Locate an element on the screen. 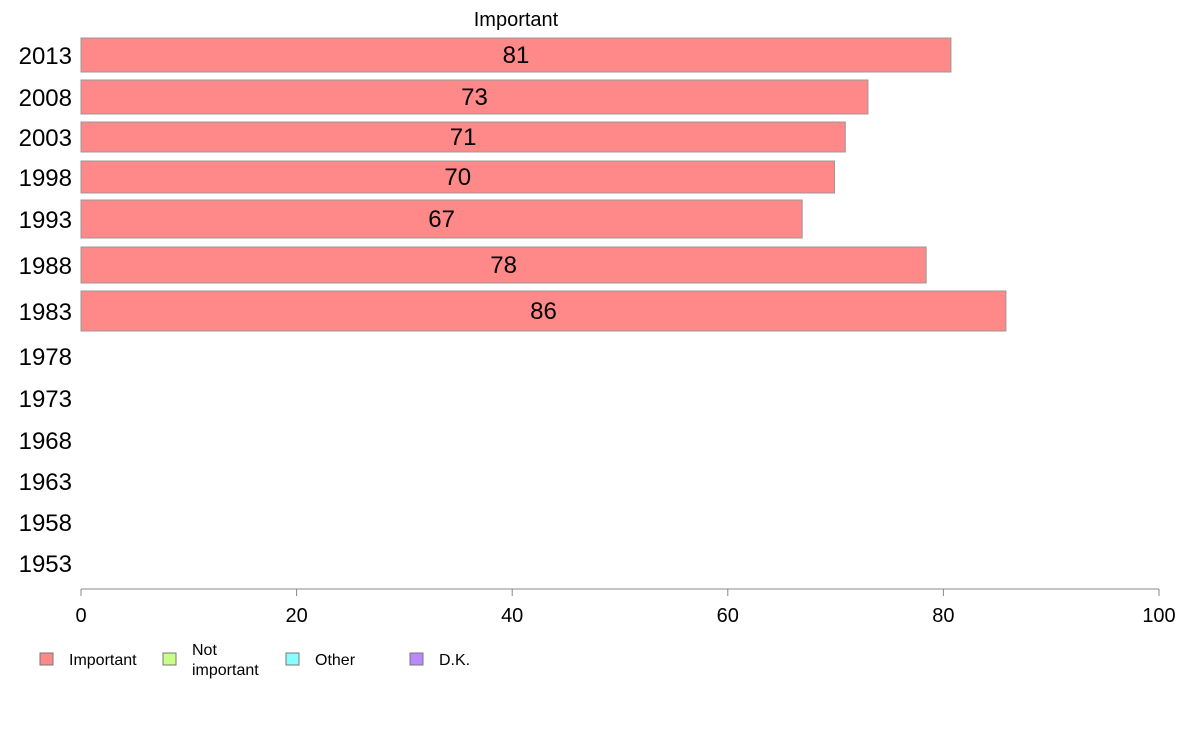 The width and height of the screenshot is (1188, 736). bar-1988 is located at coordinates (503, 265).